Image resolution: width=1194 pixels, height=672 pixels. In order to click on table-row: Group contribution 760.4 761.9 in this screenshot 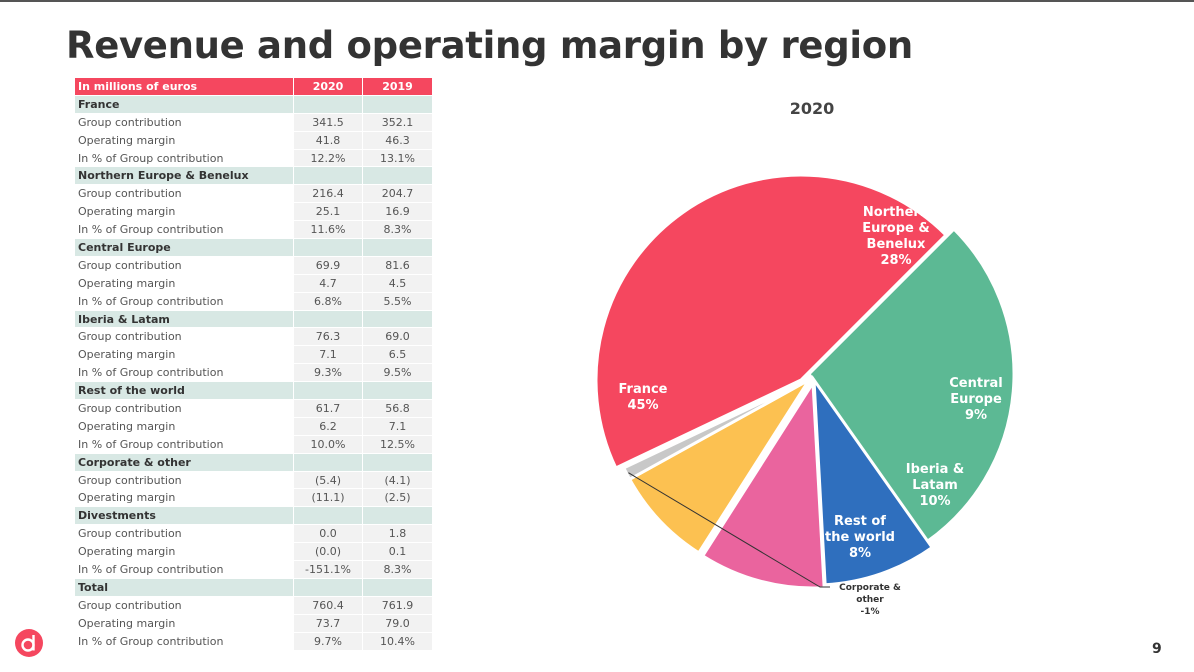, I will do `click(253, 605)`.